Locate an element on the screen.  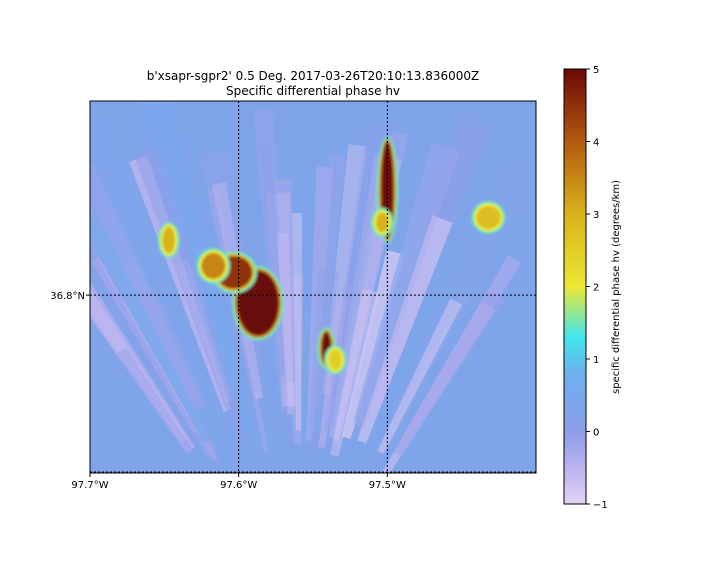
colorbar-ticks: −1 0 1 2 3 4 5 is located at coordinates (597, 288).